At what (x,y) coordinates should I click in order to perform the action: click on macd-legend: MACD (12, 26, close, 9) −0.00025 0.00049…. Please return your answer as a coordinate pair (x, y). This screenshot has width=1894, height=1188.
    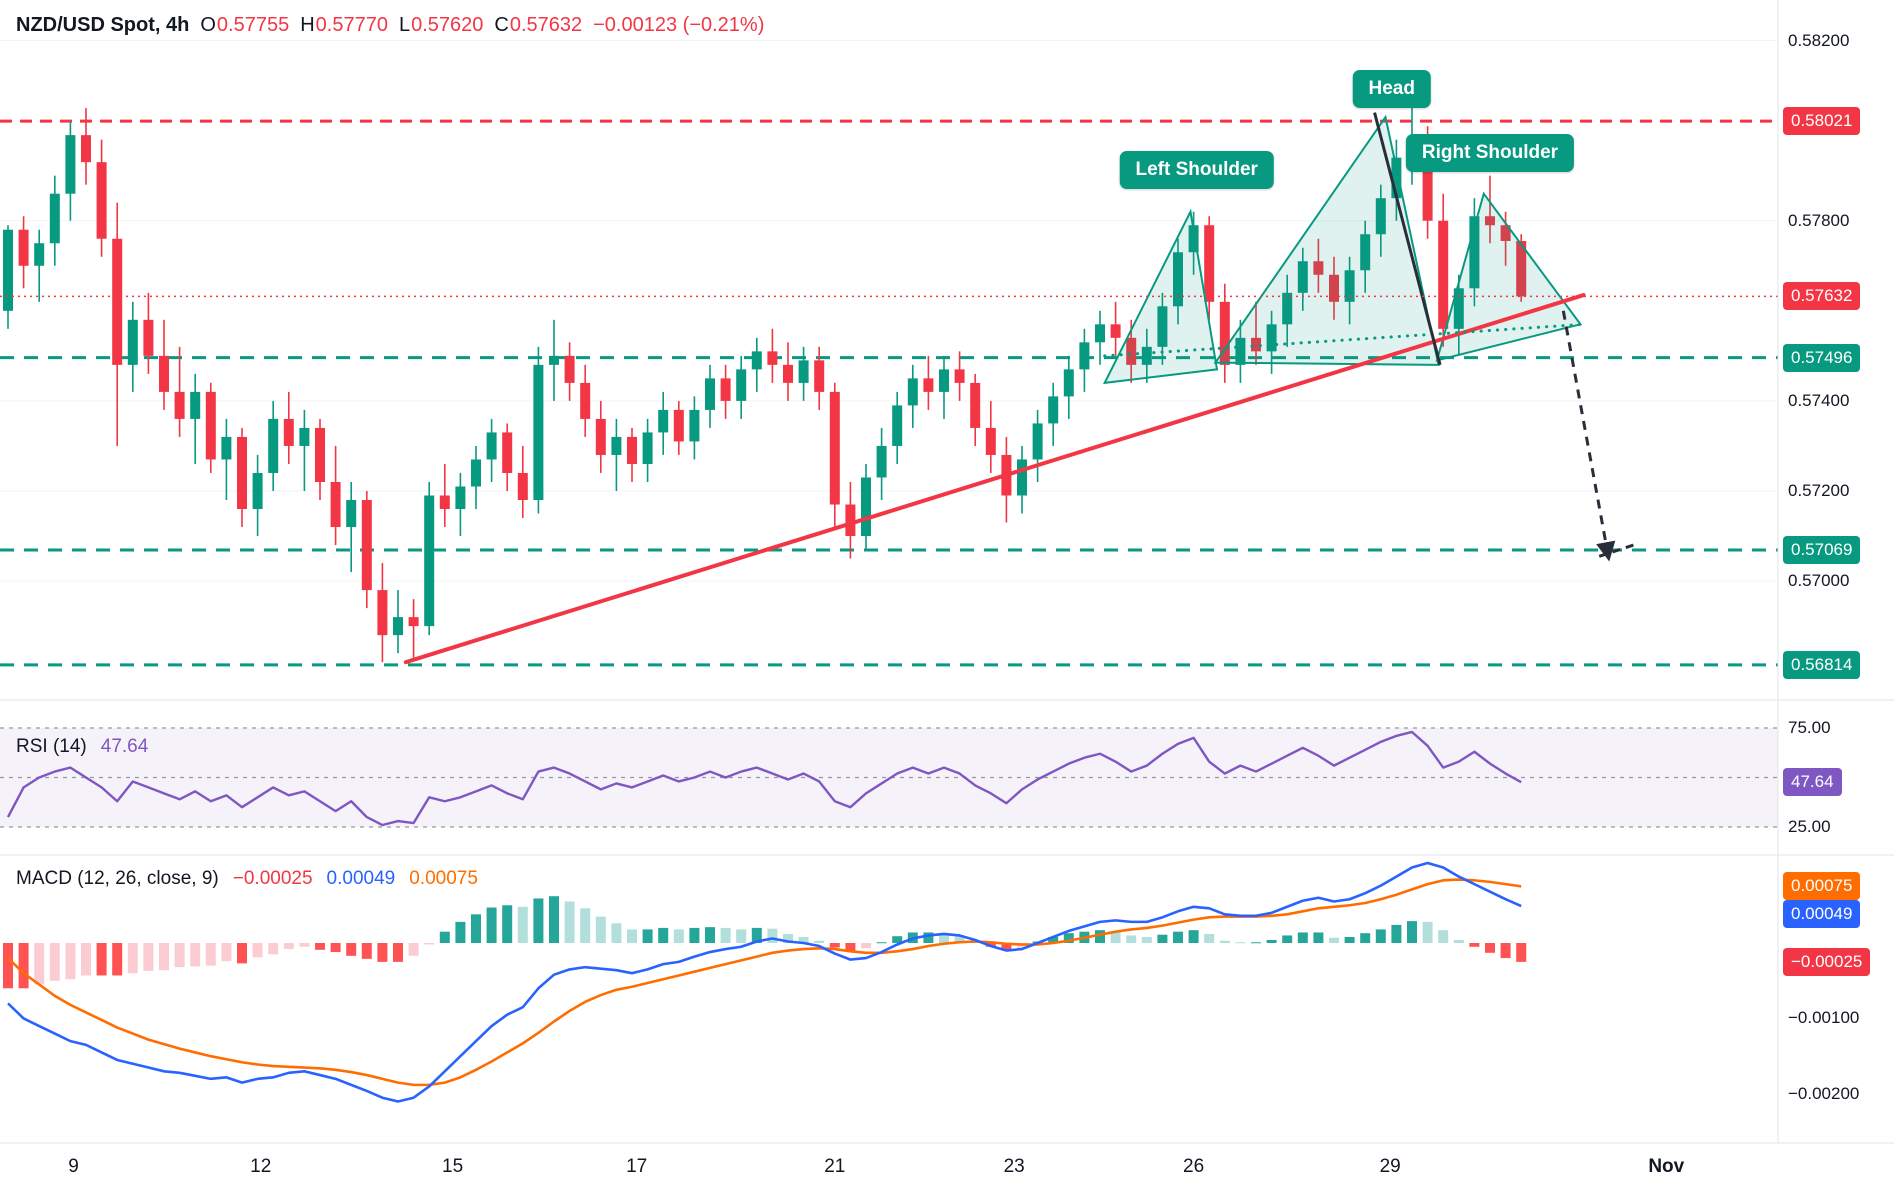
    Looking at the image, I should click on (247, 879).